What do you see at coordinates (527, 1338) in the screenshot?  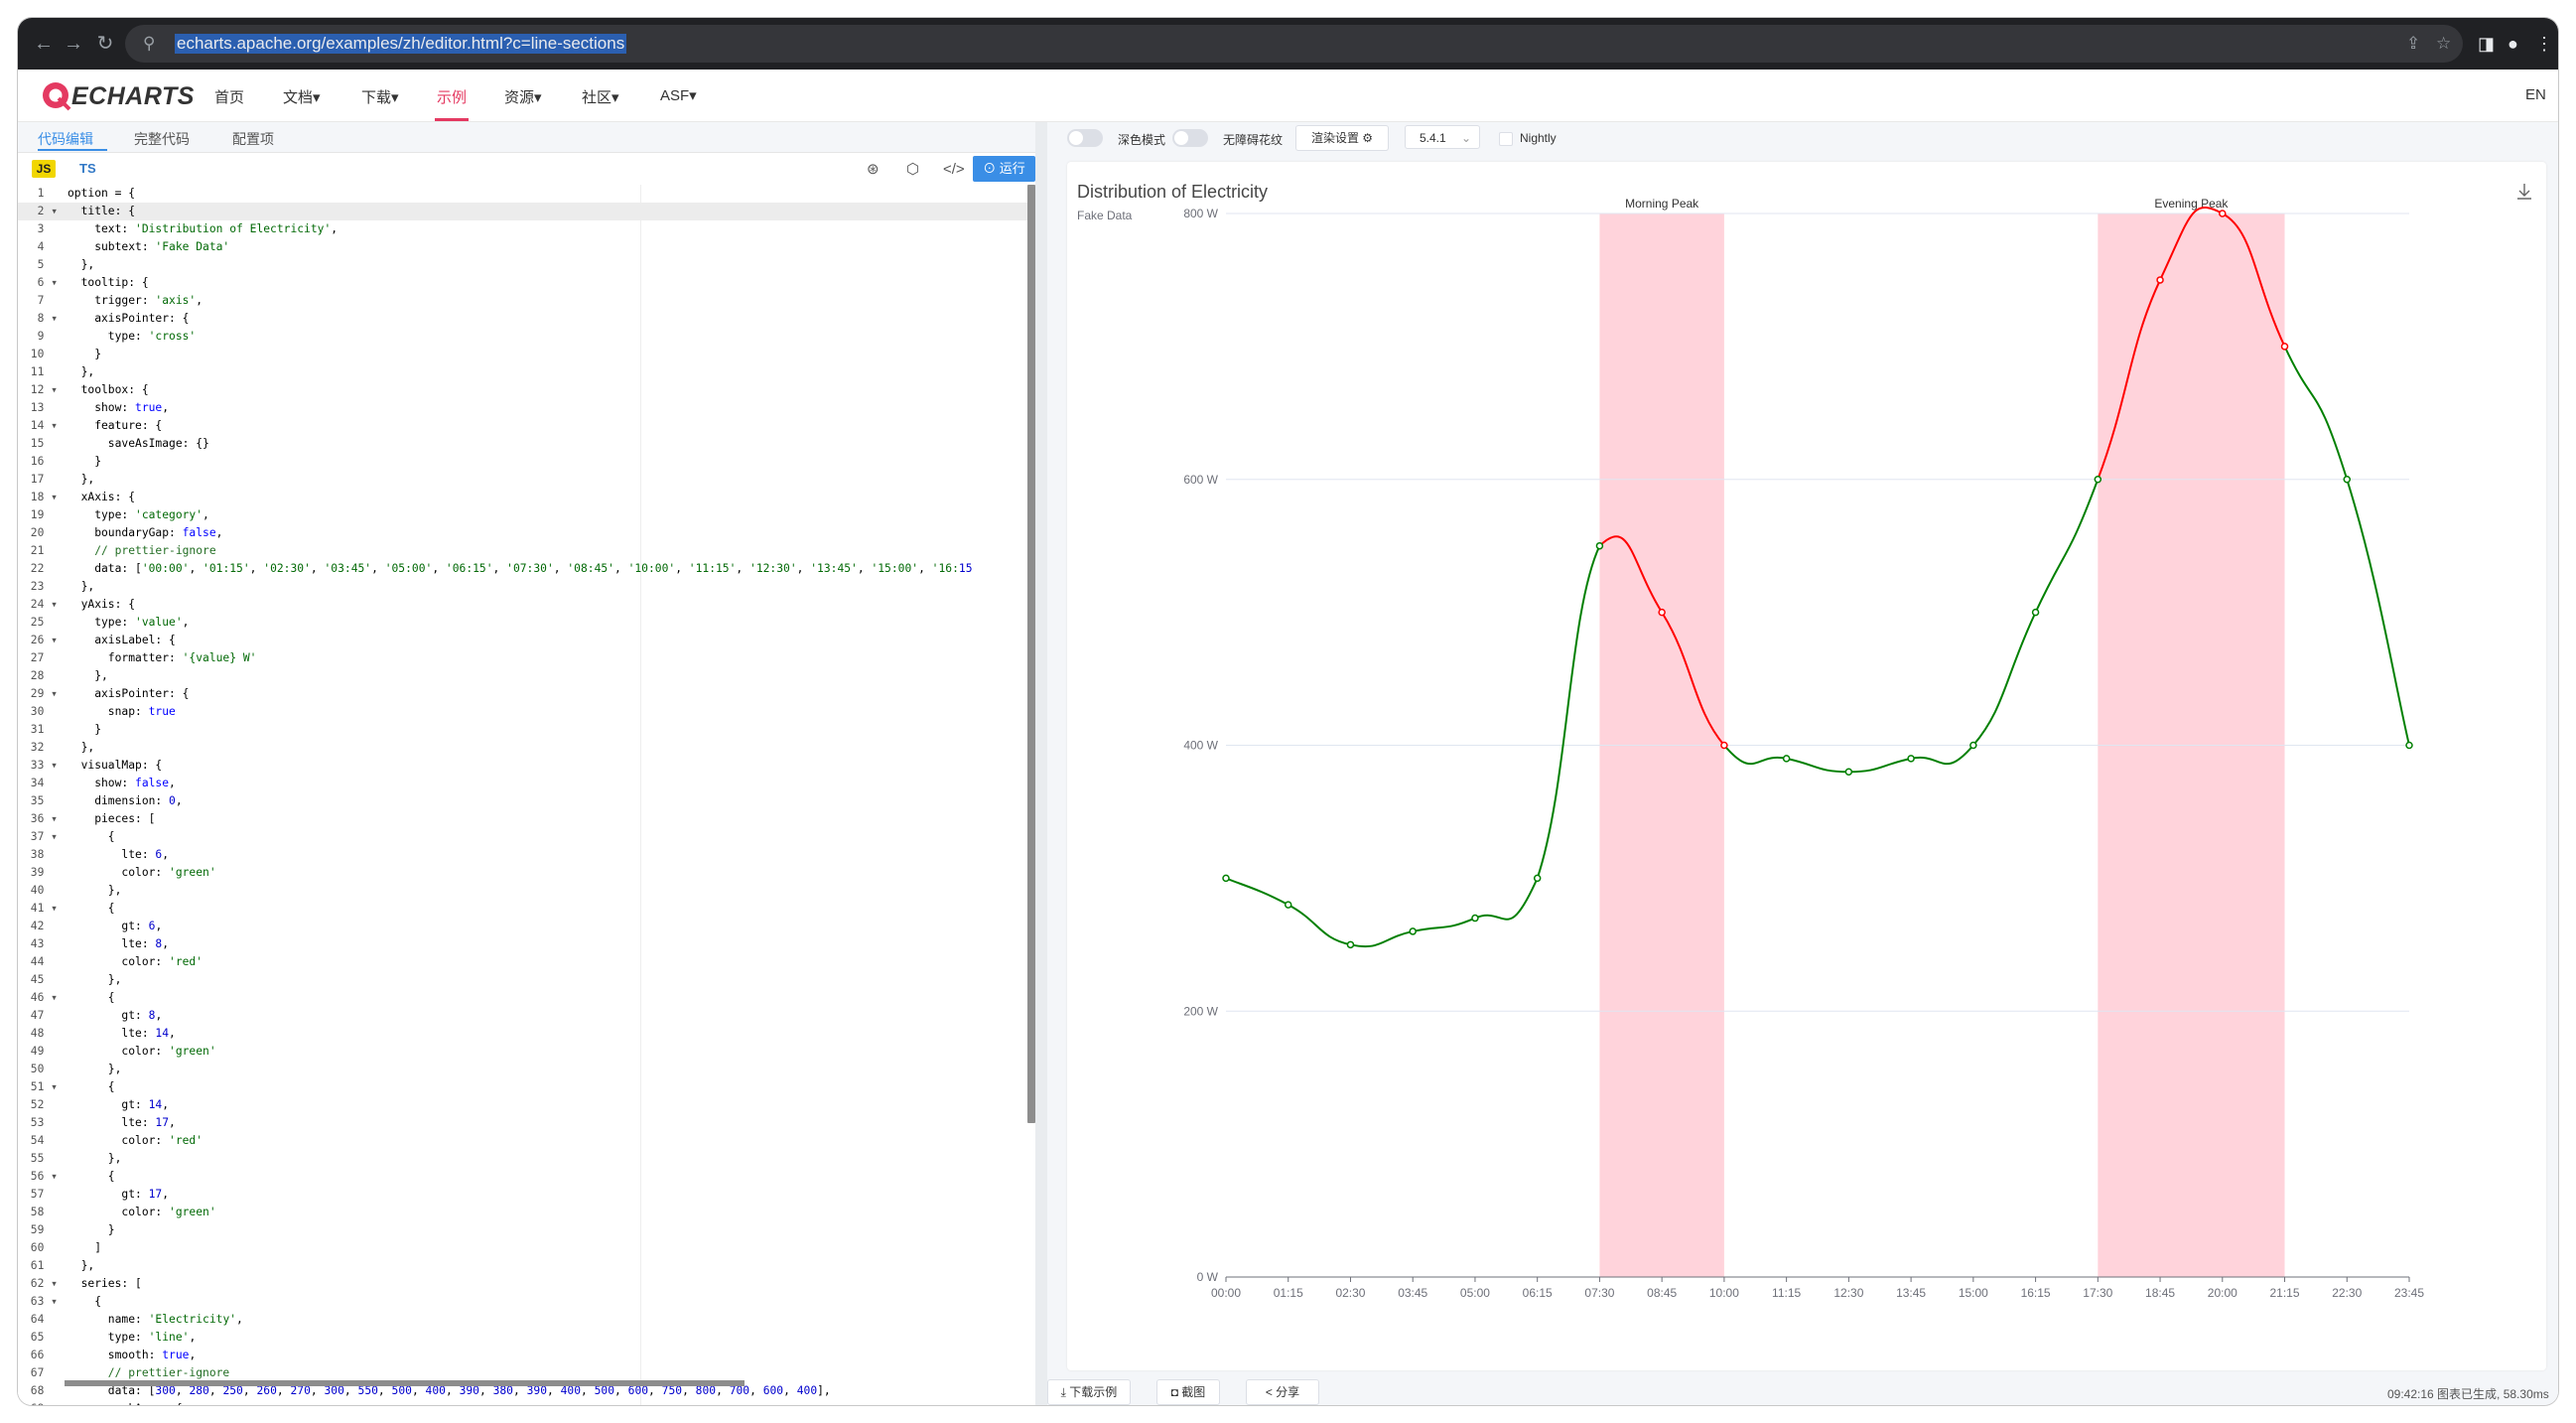 I see `code-line: 65 type: 'line',` at bounding box center [527, 1338].